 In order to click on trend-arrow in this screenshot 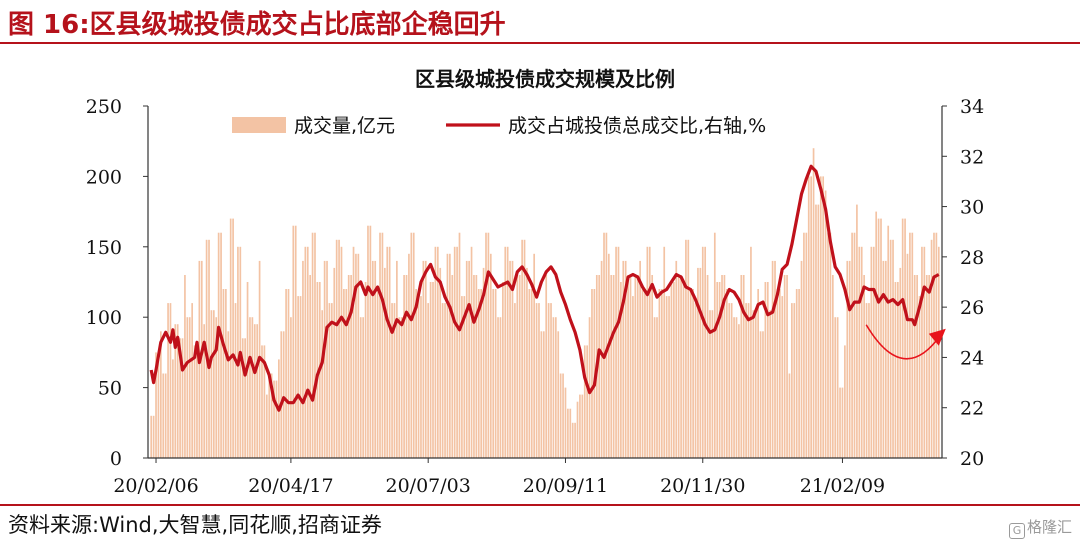, I will do `click(905, 342)`.